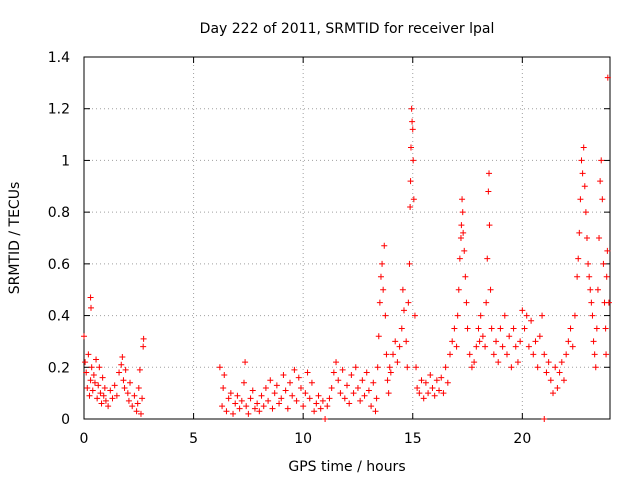 This screenshot has height=480, width=640. Describe the element at coordinates (59, 110) in the screenshot. I see `y-tick-label: 1.2` at that location.